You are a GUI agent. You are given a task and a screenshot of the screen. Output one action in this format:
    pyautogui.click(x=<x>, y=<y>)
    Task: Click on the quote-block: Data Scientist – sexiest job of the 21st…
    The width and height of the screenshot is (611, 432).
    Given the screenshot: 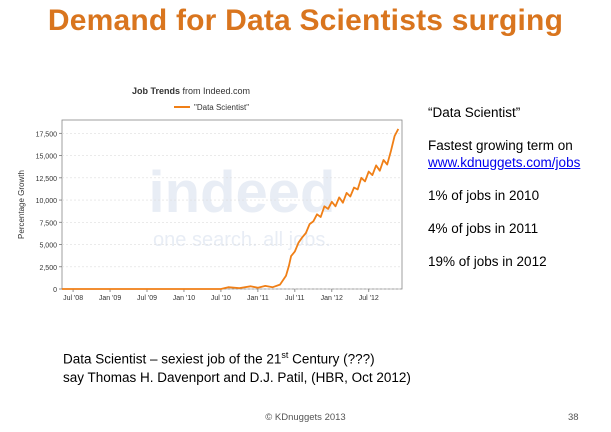 What is the action you would take?
    pyautogui.click(x=237, y=366)
    